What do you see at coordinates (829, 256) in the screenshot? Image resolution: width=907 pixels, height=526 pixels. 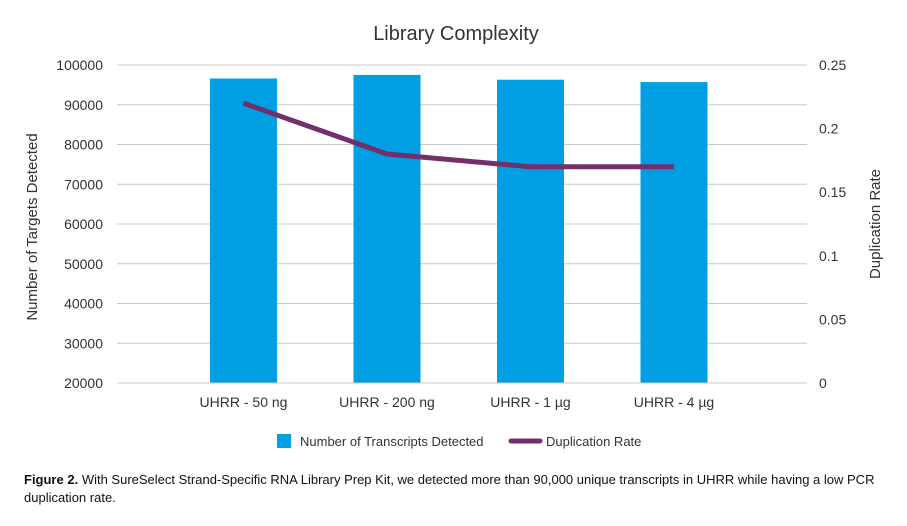 I see `y2-tick-label: 0.1` at bounding box center [829, 256].